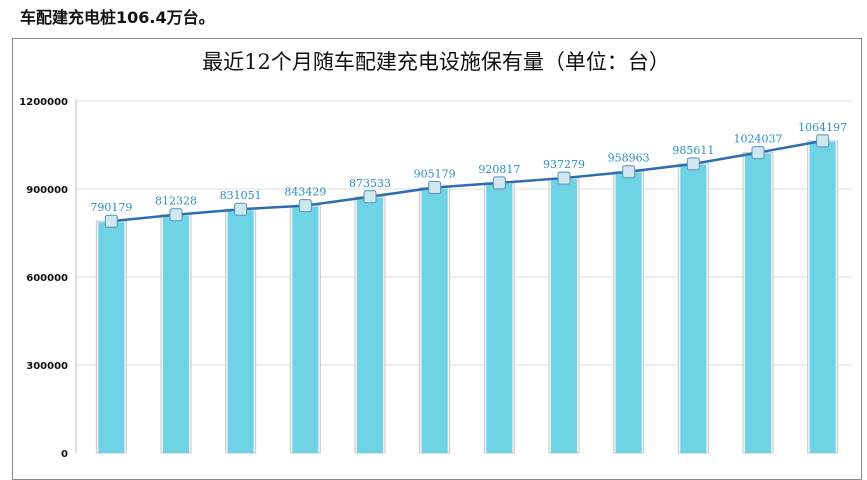 This screenshot has width=867, height=480. I want to click on y-tick-label: 0, so click(64, 454).